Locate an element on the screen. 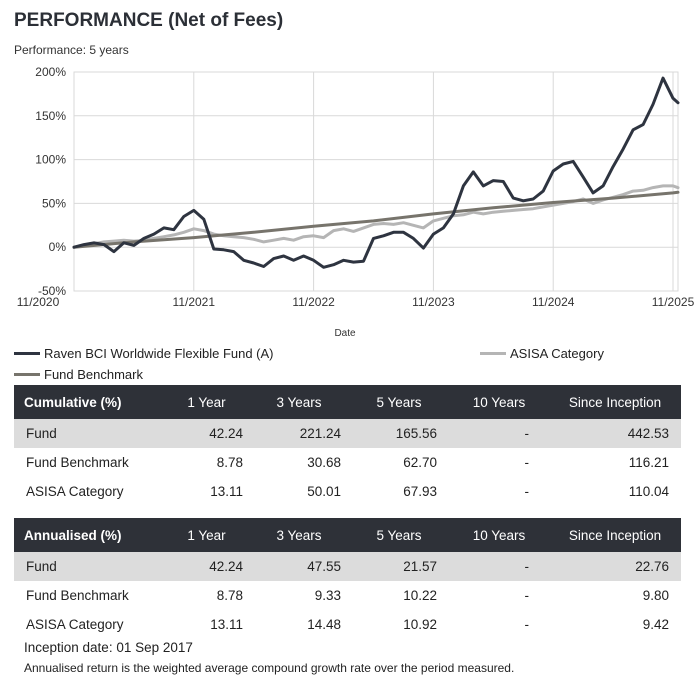 This screenshot has height=688, width=696. x-tick-label: 11/2025 is located at coordinates (673, 302).